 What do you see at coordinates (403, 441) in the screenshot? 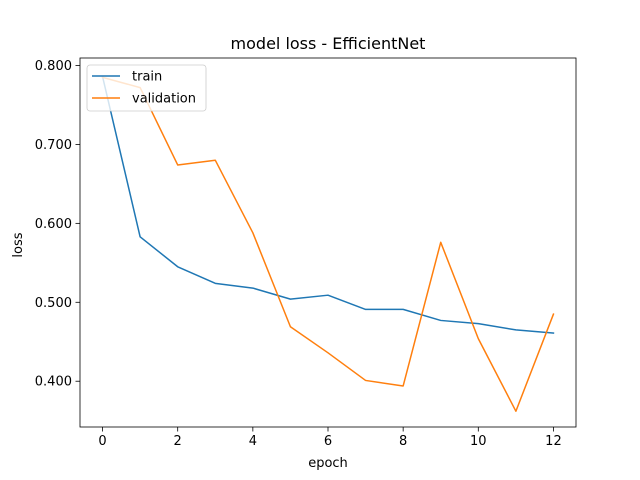
I see `x-tick-label: 8` at bounding box center [403, 441].